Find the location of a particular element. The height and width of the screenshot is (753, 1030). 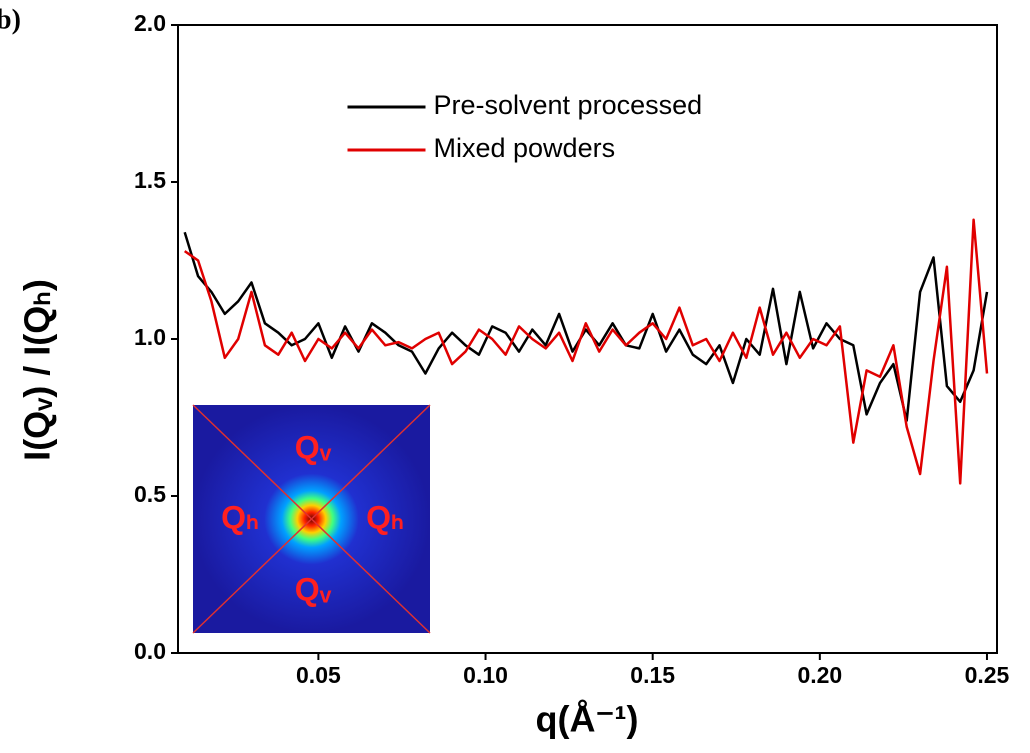

x-tick-label: 0.05 is located at coordinates (318, 675).